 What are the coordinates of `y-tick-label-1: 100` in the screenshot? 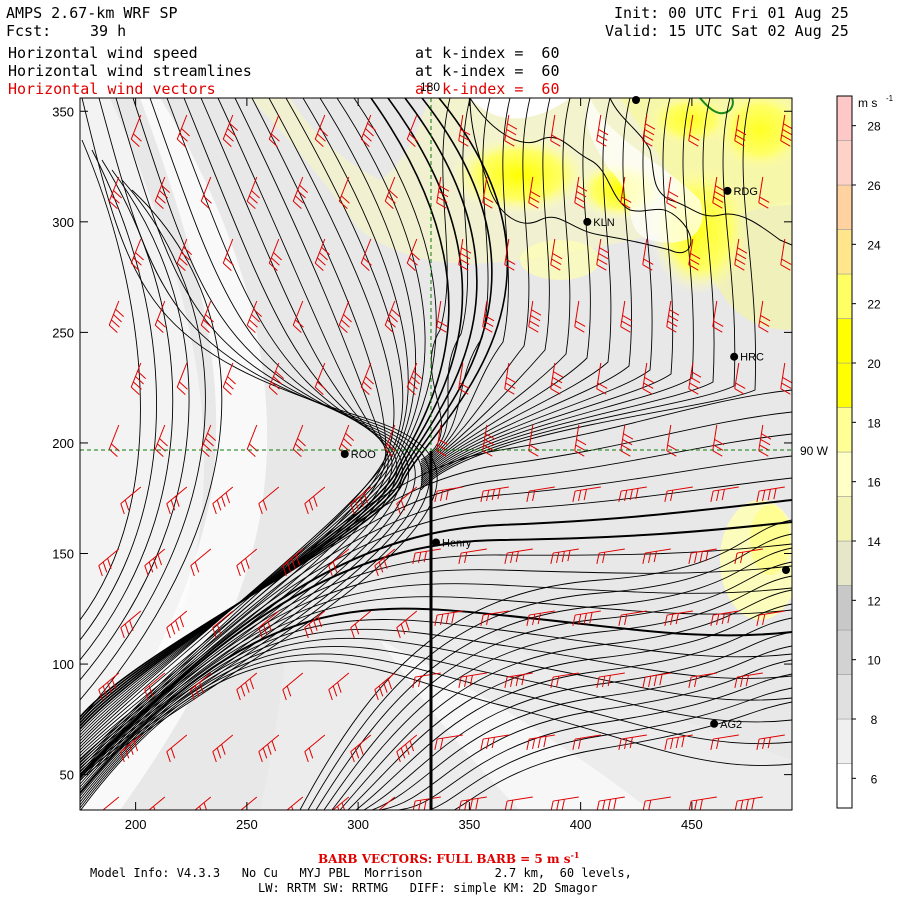 It's located at (63, 664).